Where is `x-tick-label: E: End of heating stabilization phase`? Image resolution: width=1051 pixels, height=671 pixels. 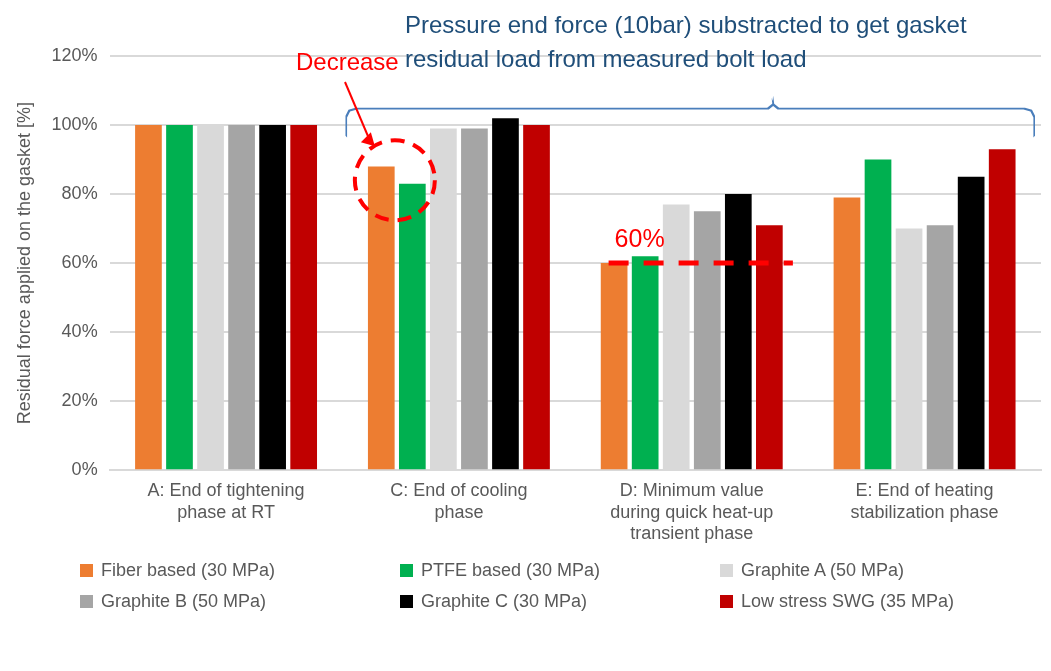
x-tick-label: E: End of heating stabilization phase is located at coordinates (924, 500).